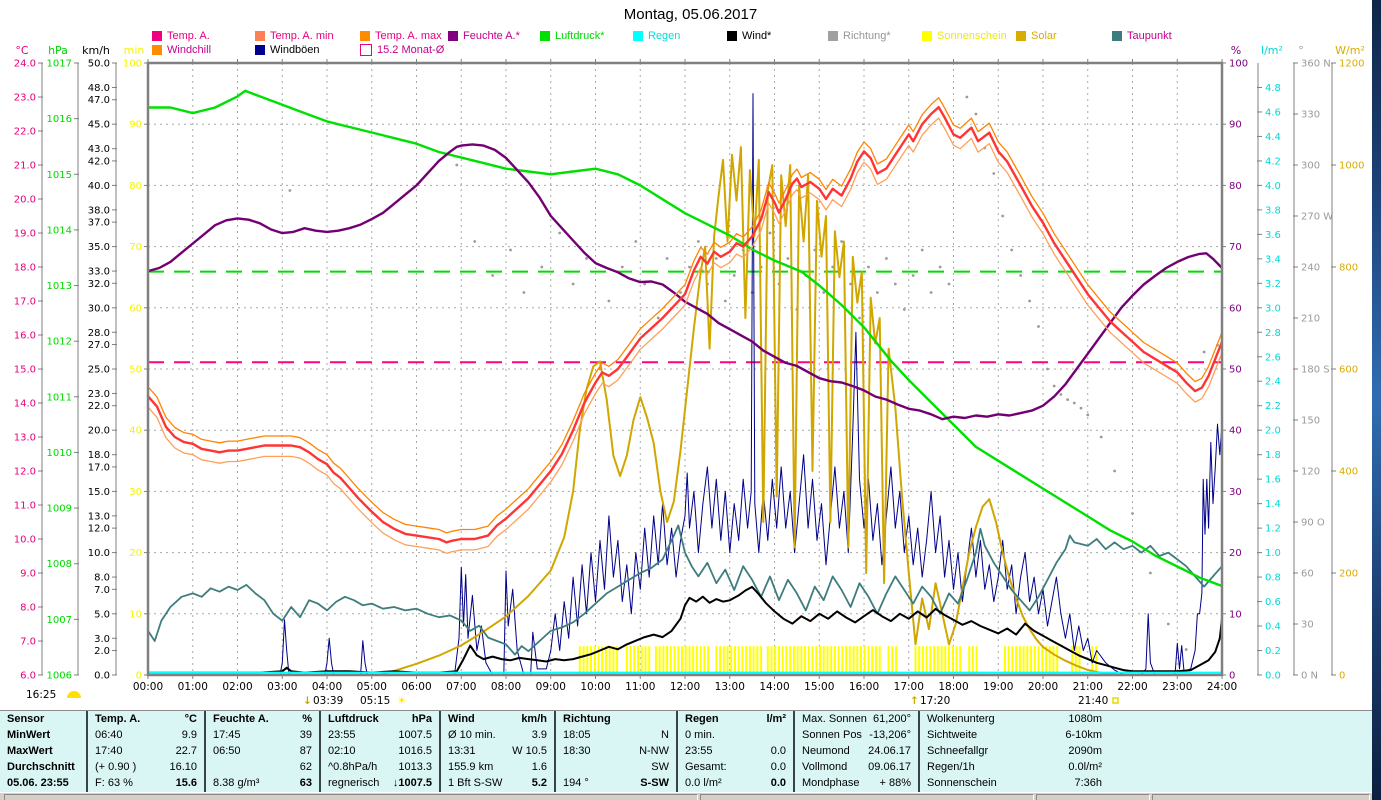  I want to click on time-tick-label: 01:00, so click(193, 687).